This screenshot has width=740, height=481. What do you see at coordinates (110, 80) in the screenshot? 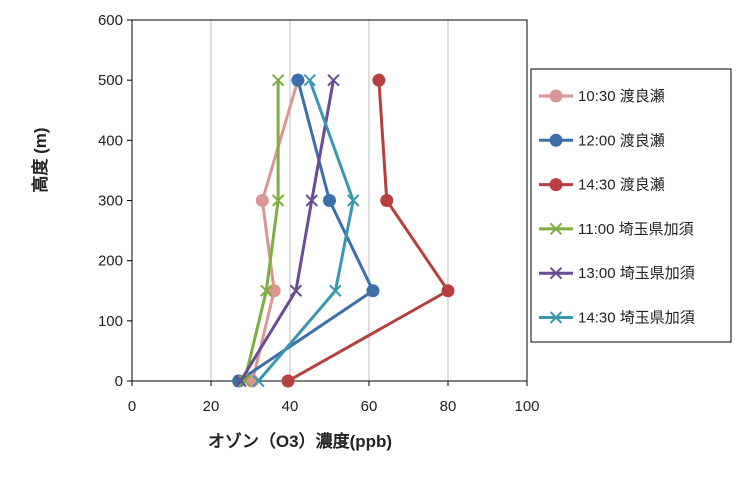
I see `y-tick-label-500: 500` at bounding box center [110, 80].